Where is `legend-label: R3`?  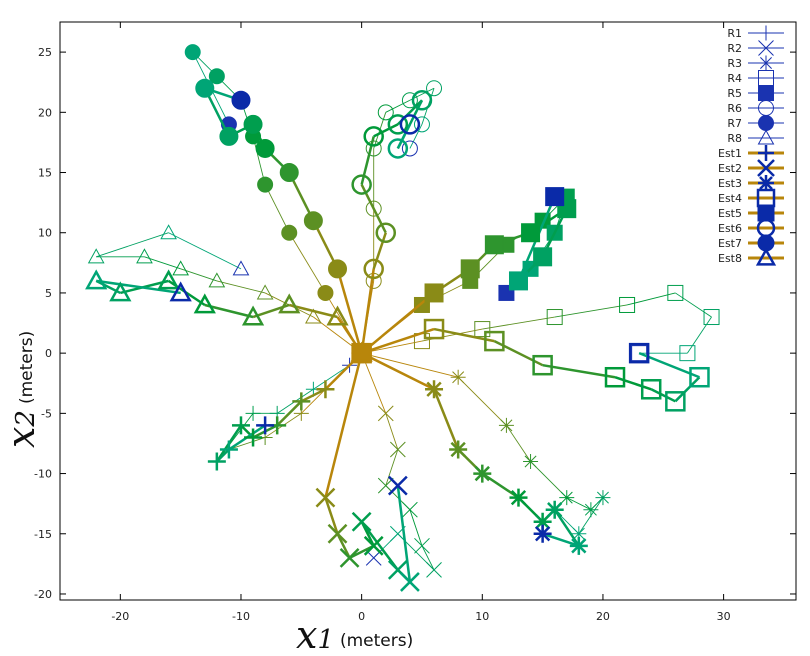 legend-label: R3 is located at coordinates (734, 63).